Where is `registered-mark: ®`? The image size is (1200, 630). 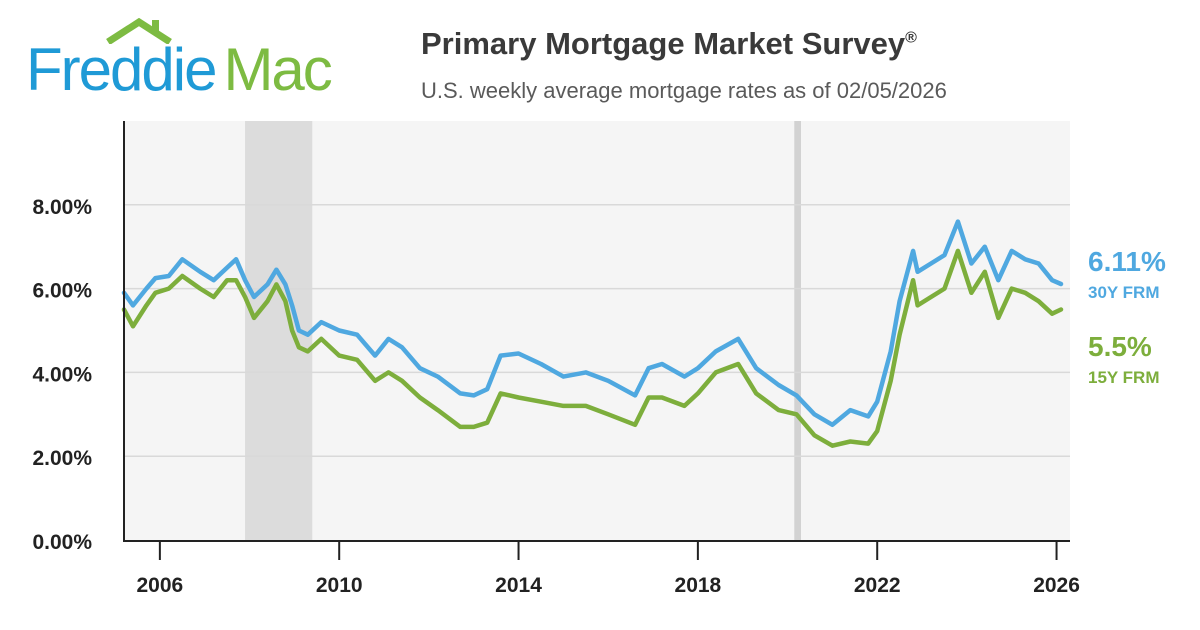 registered-mark: ® is located at coordinates (911, 38).